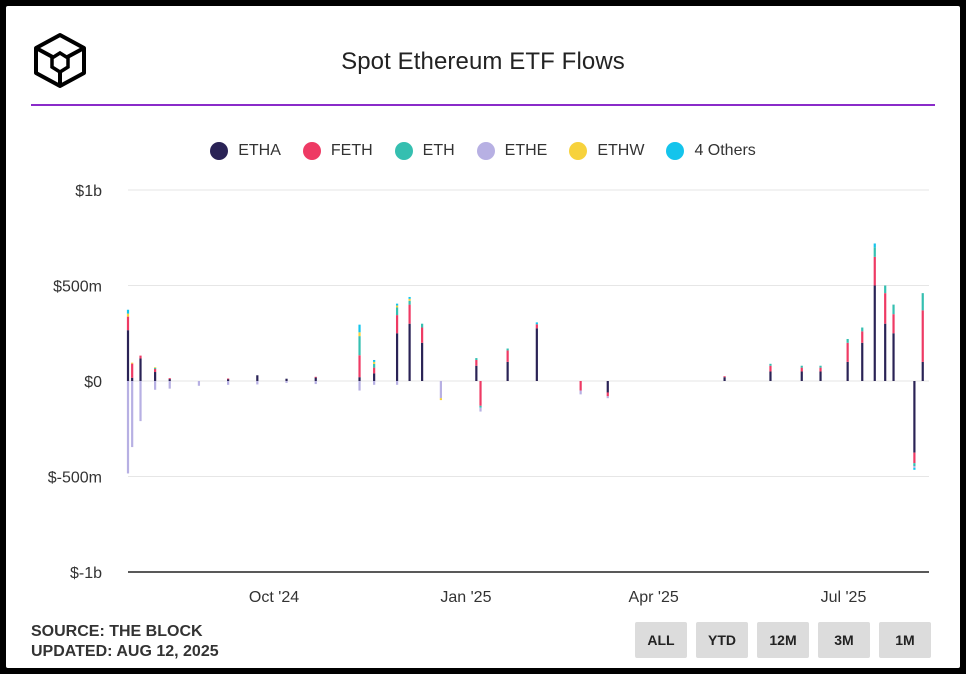 This screenshot has height=674, width=966. I want to click on legend-item-feth: FETH, so click(337, 151).